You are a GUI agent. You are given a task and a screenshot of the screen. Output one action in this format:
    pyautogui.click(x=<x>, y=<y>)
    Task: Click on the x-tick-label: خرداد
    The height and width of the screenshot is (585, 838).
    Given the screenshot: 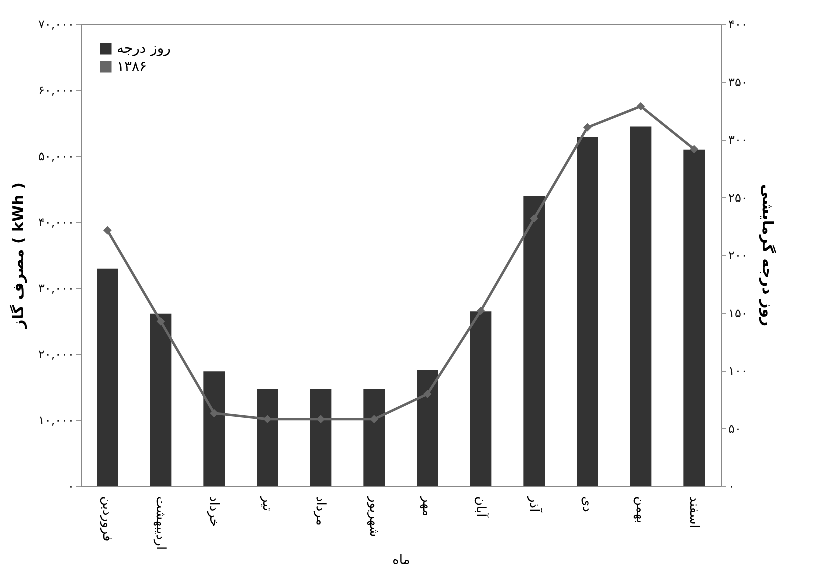 What is the action you would take?
    pyautogui.click(x=214, y=511)
    